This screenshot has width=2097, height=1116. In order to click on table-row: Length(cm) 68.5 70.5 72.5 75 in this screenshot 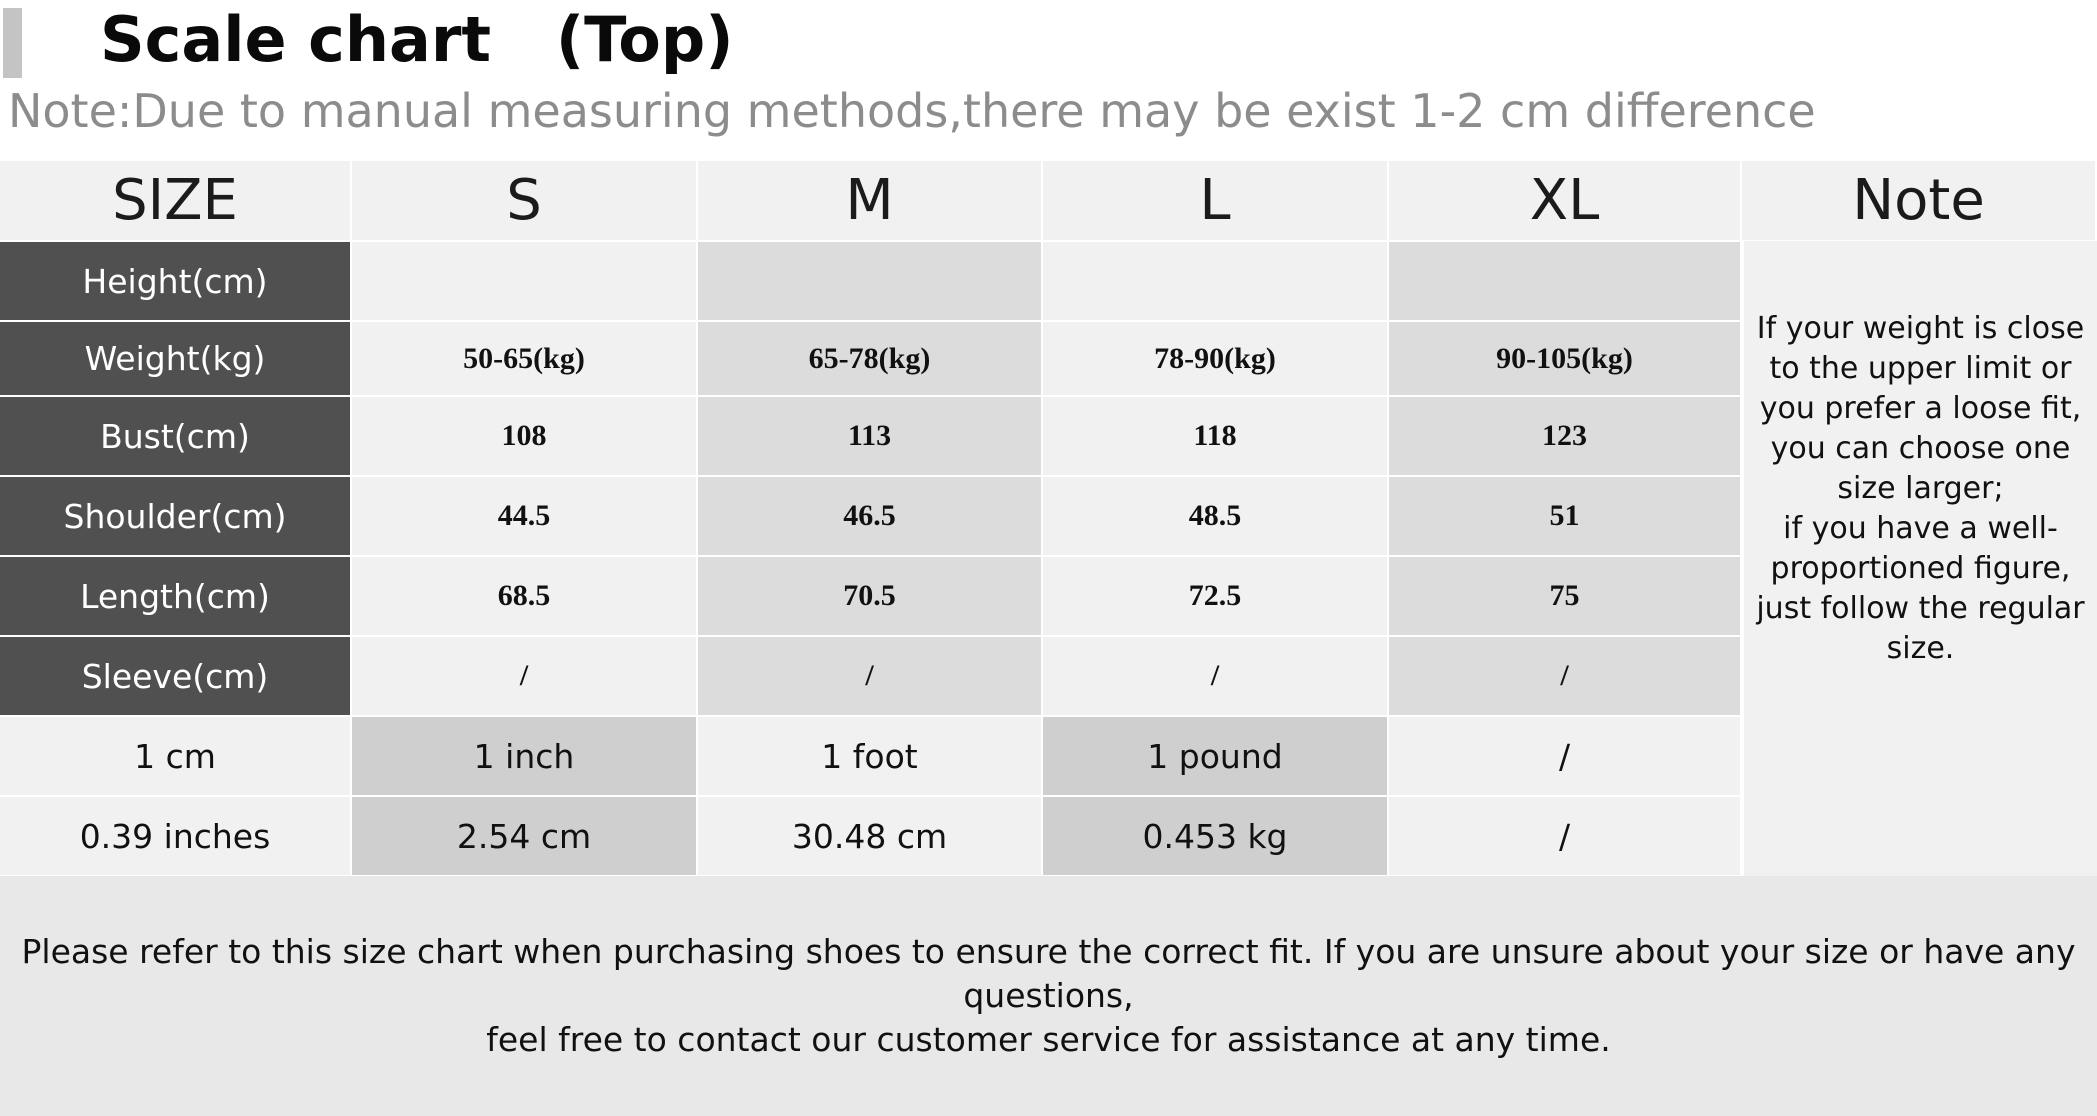, I will do `click(1048, 595)`.